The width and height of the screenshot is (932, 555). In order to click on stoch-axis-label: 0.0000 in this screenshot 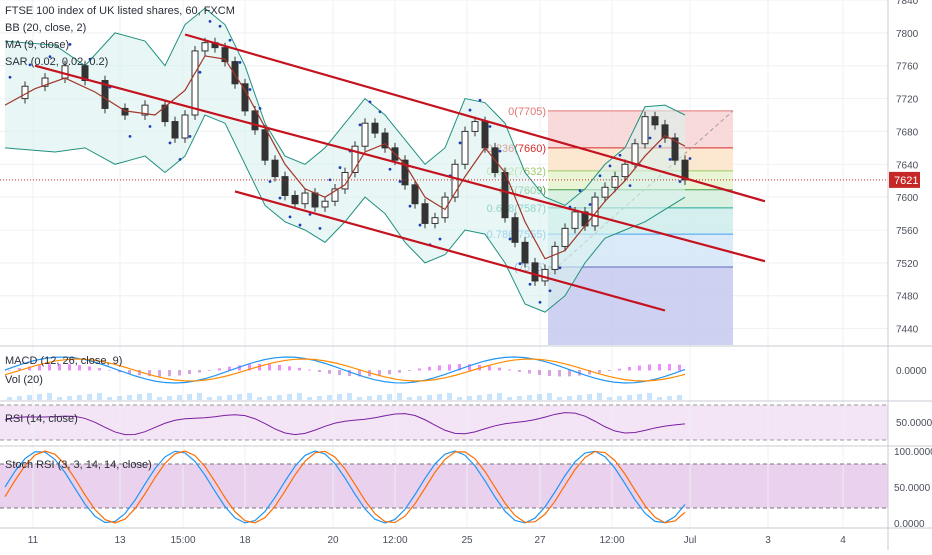, I will do `click(909, 524)`.